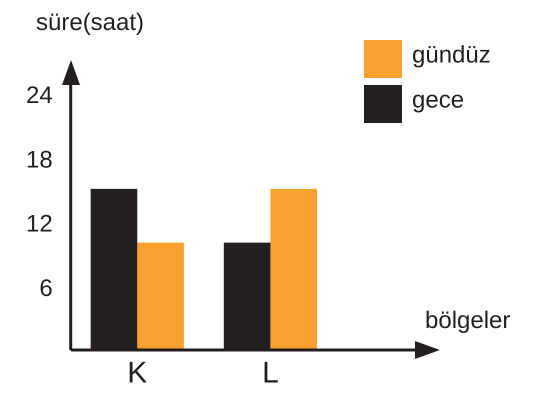  What do you see at coordinates (39, 160) in the screenshot?
I see `y-tick-label: 18` at bounding box center [39, 160].